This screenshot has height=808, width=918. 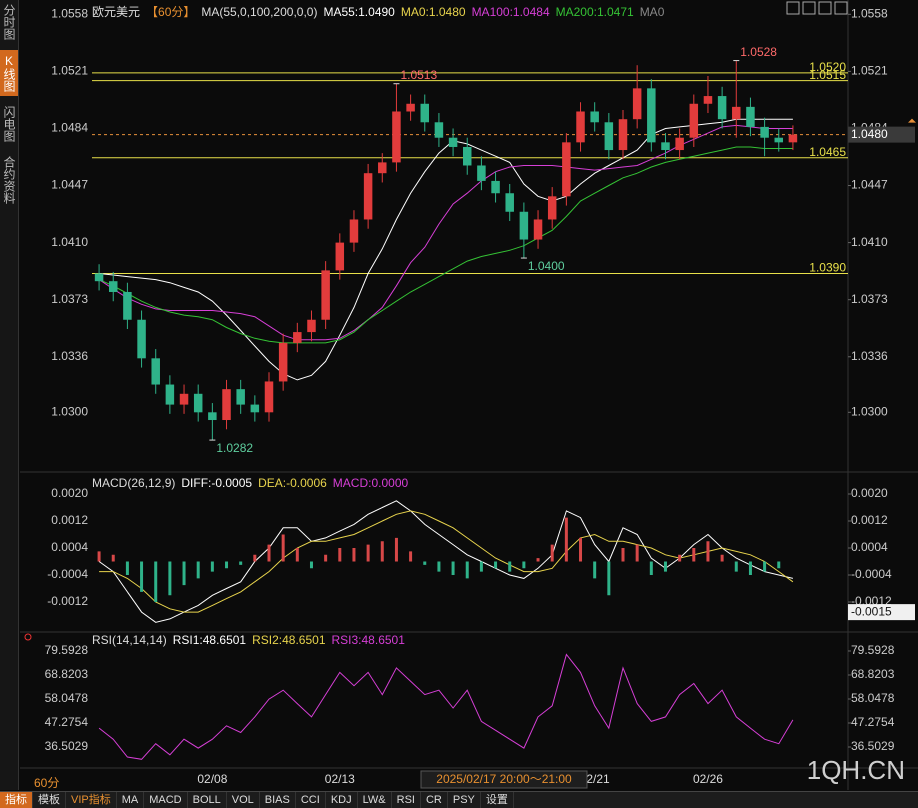 I want to click on toolbar-item: BOLL, so click(x=207, y=800).